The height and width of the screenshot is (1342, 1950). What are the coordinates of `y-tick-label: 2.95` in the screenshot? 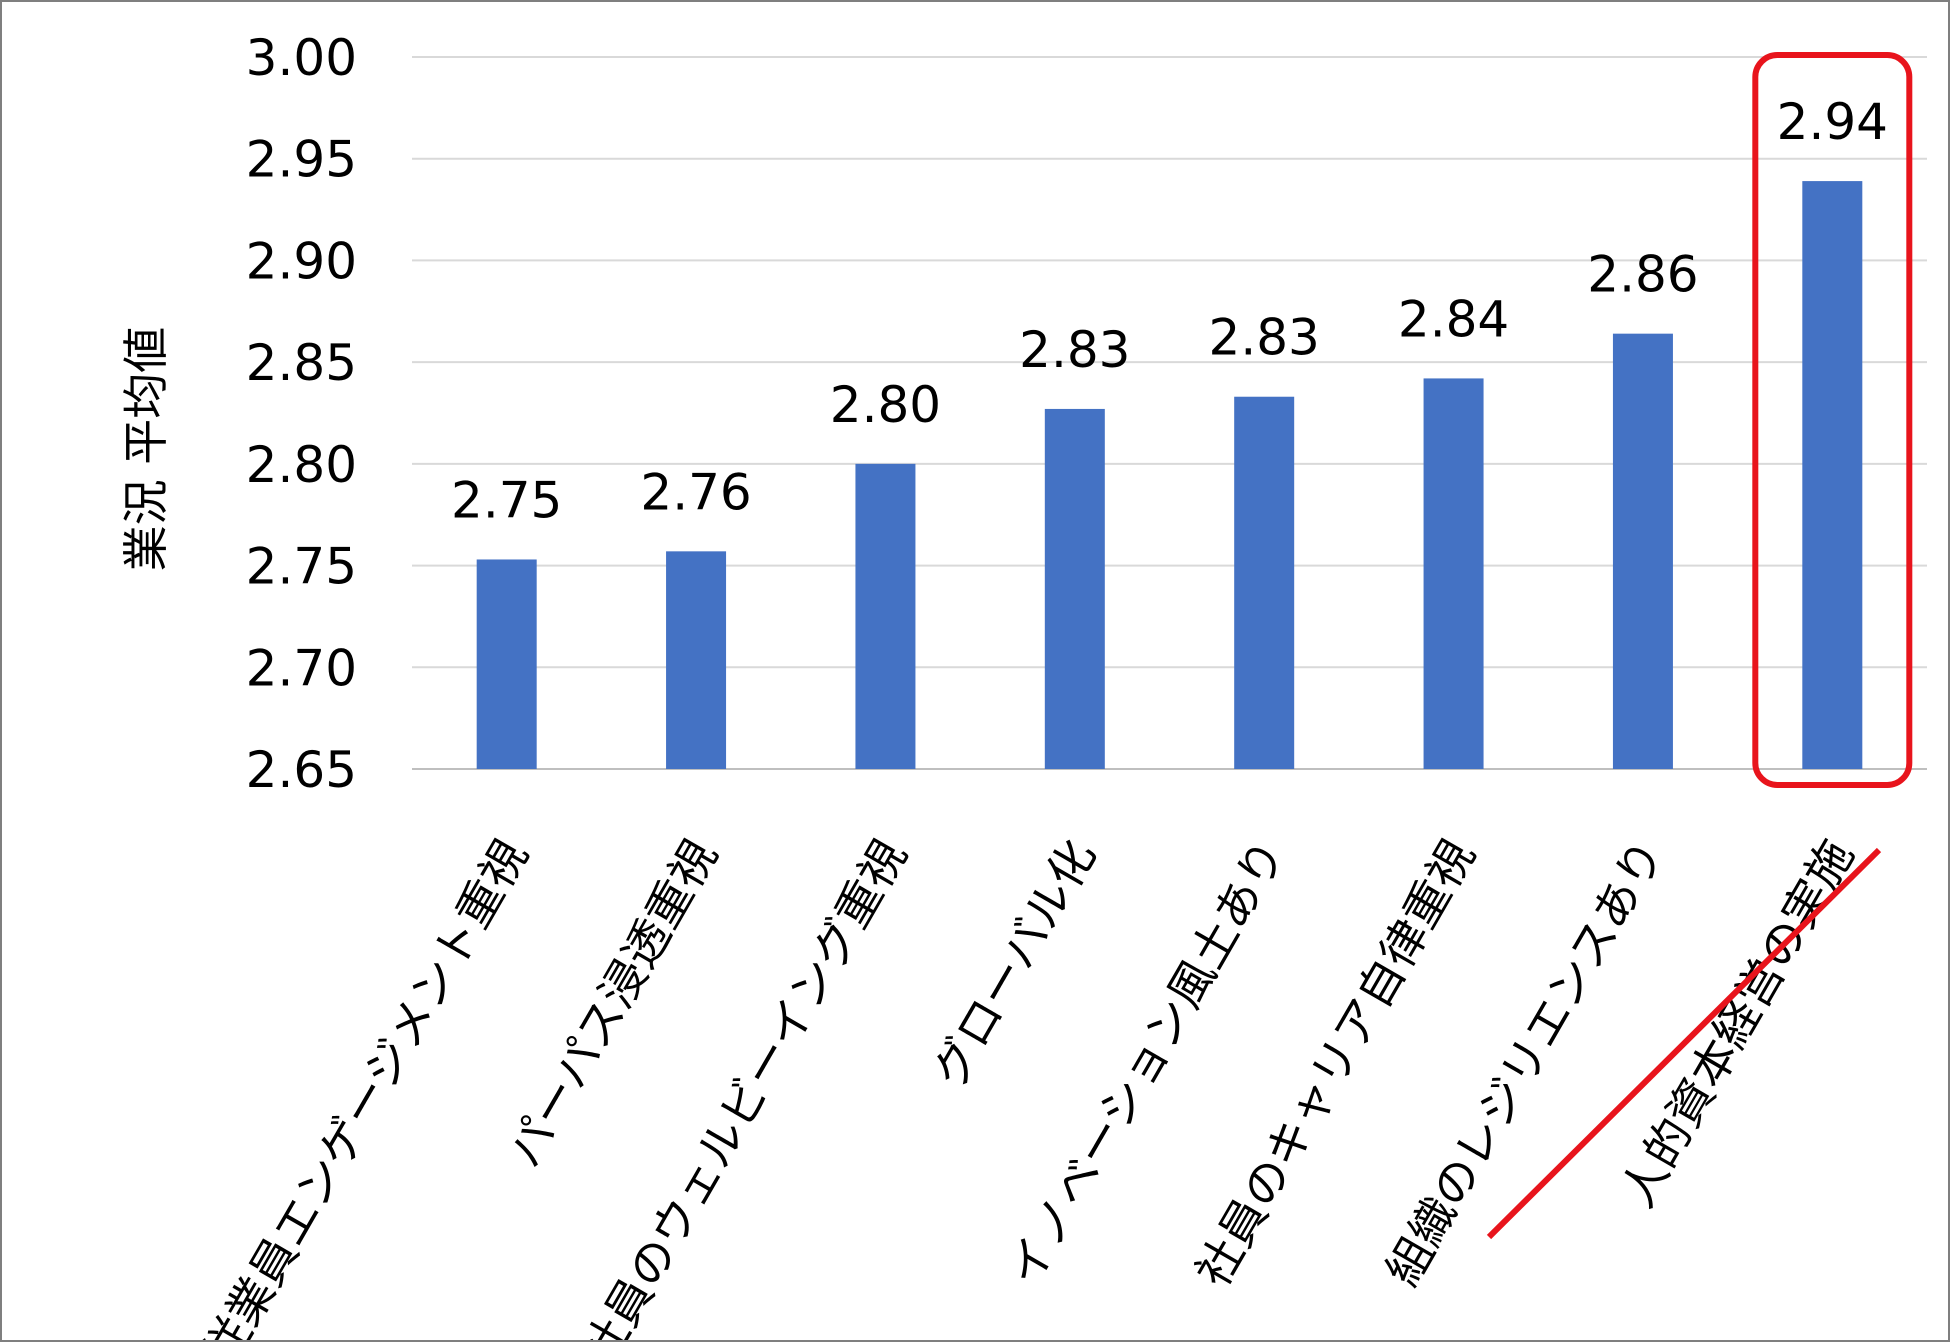 It's located at (301, 160).